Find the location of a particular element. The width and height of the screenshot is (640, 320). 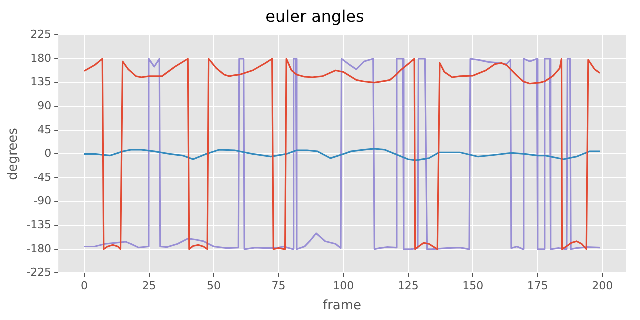

x-tick-label: 125 is located at coordinates (408, 286).